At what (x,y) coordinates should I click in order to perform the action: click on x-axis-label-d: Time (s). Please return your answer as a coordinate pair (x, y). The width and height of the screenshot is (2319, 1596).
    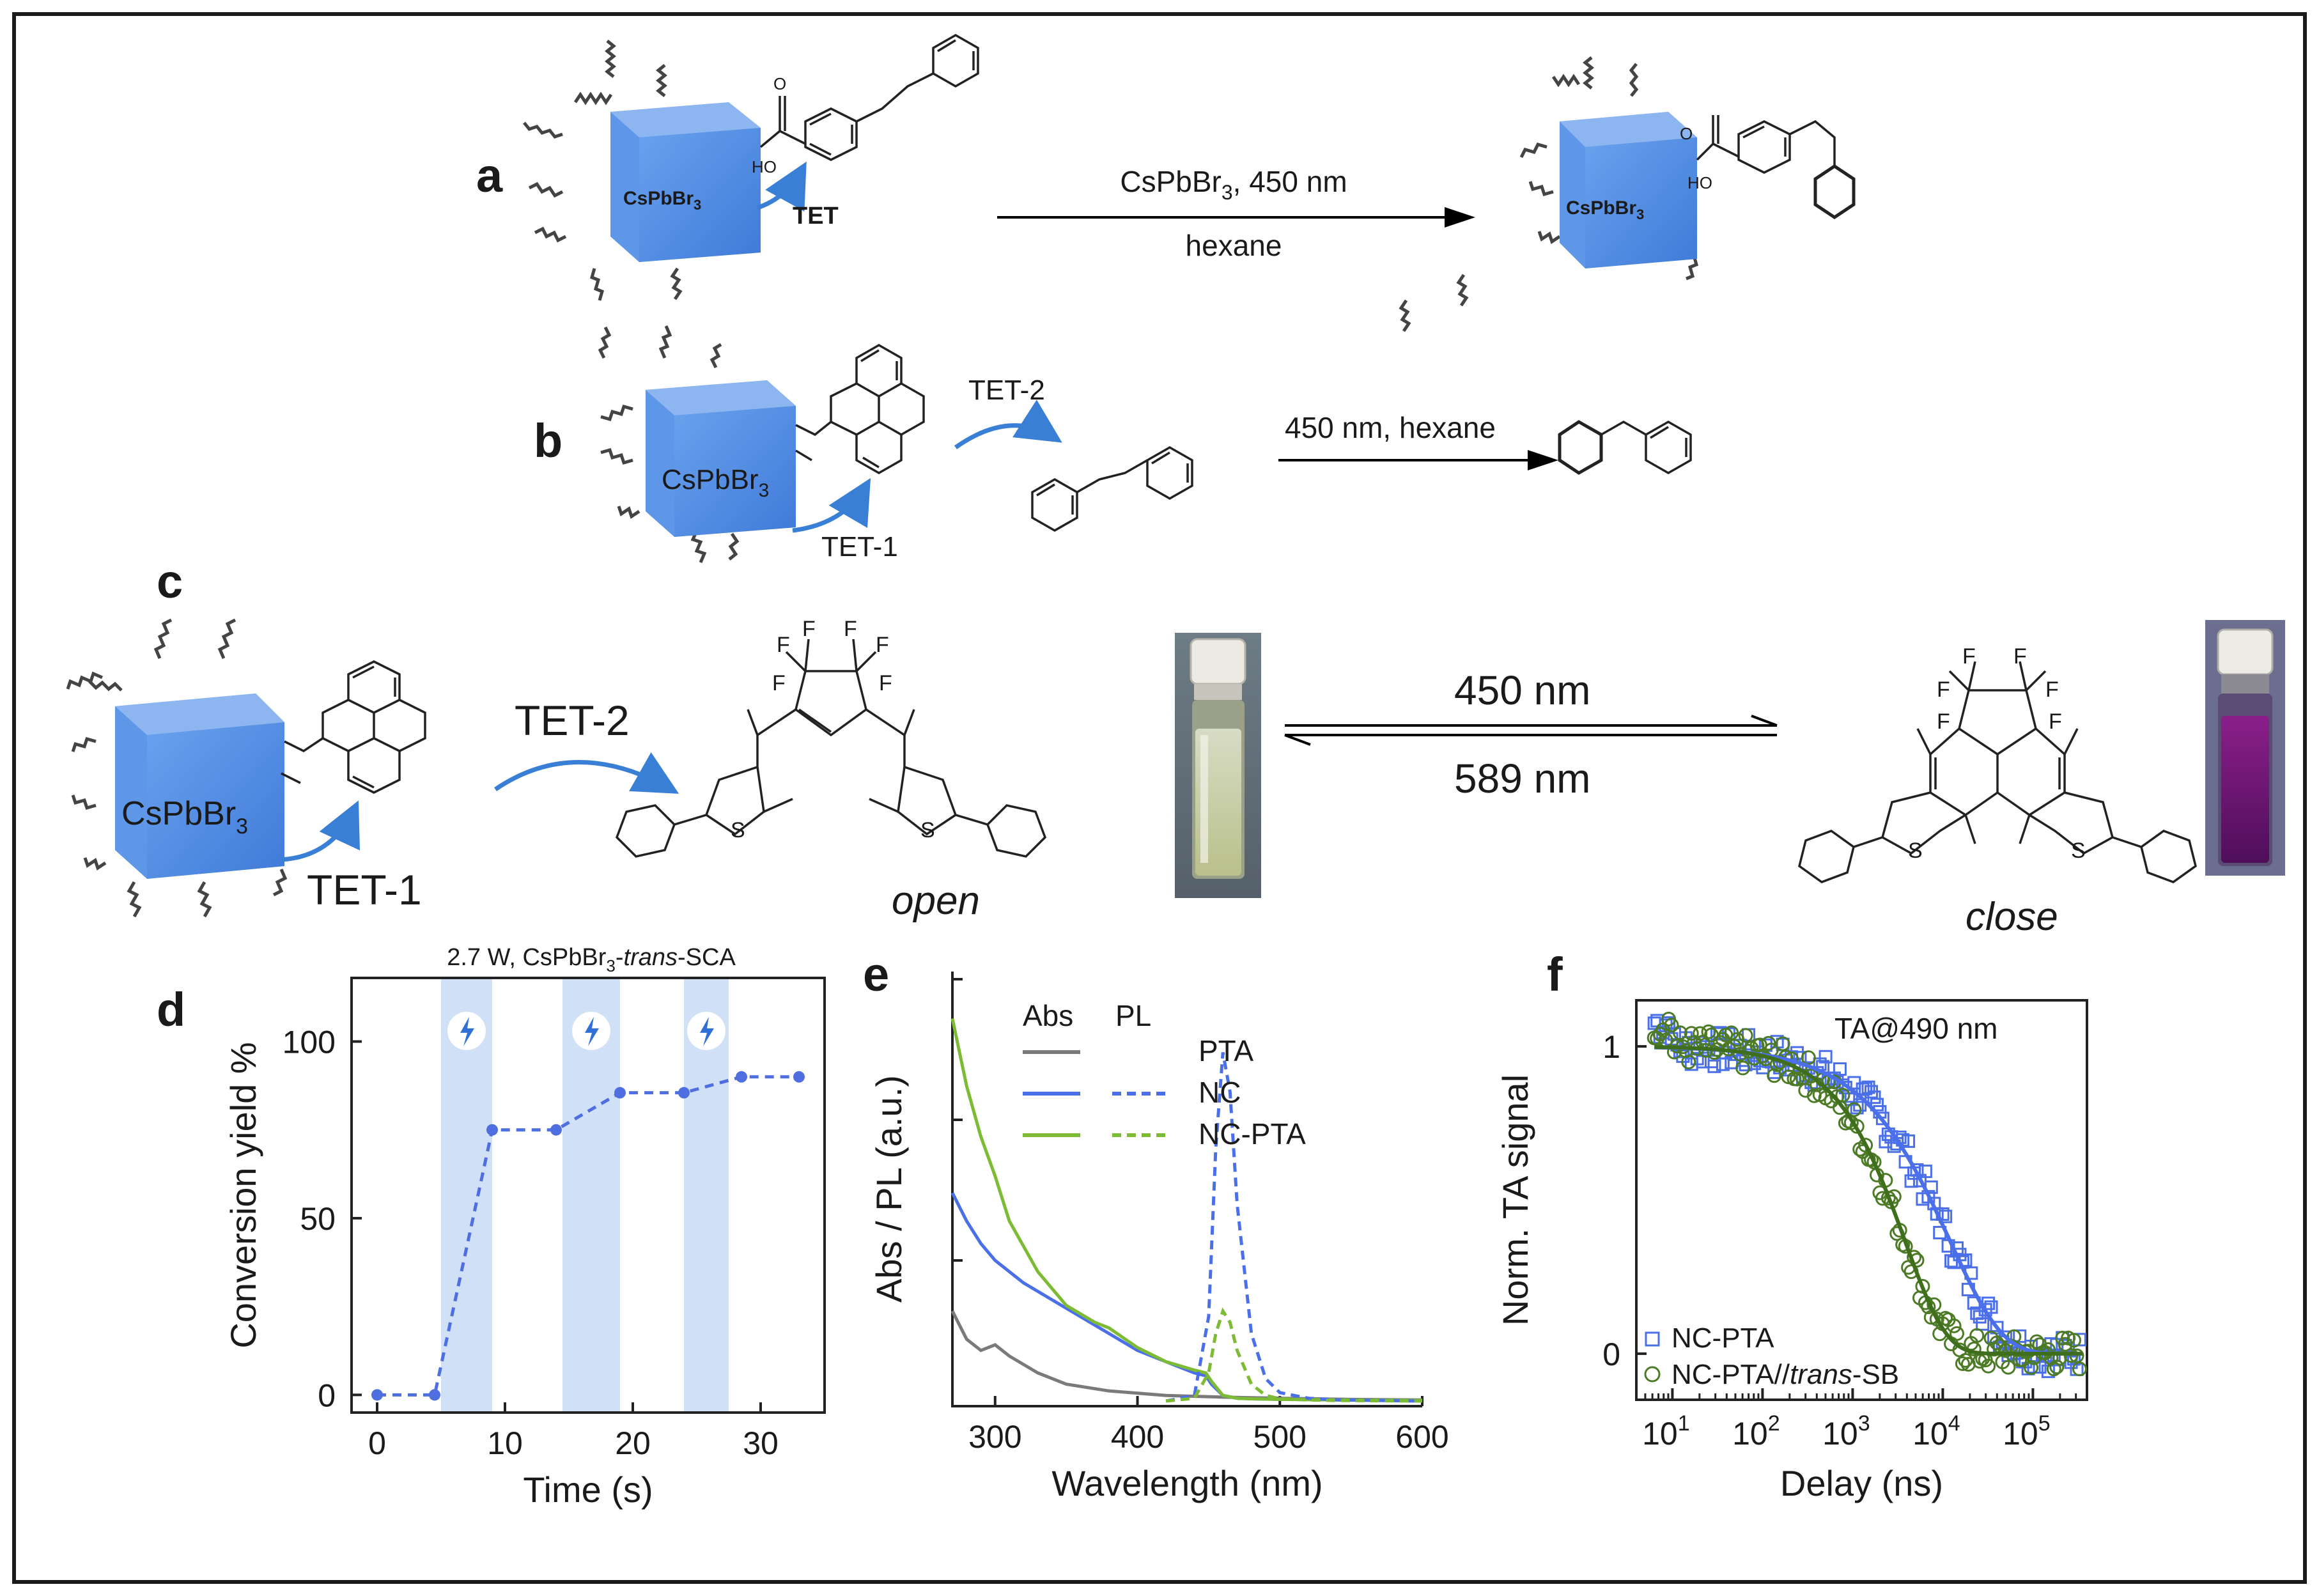
    Looking at the image, I should click on (588, 1489).